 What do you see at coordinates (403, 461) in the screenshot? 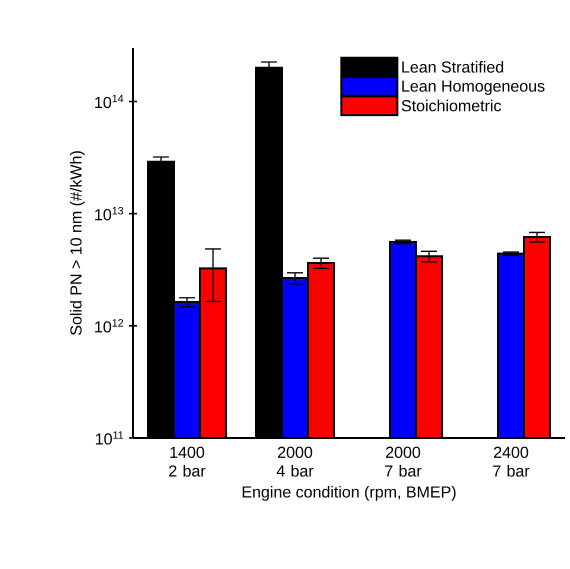
I see `x-tick-label: 2000 7 bar` at bounding box center [403, 461].